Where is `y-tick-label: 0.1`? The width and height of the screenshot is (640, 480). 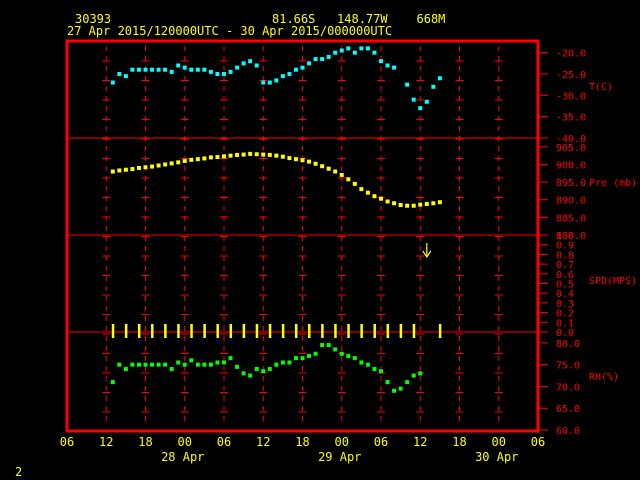
y-tick-label: 0.1 is located at coordinates (565, 323).